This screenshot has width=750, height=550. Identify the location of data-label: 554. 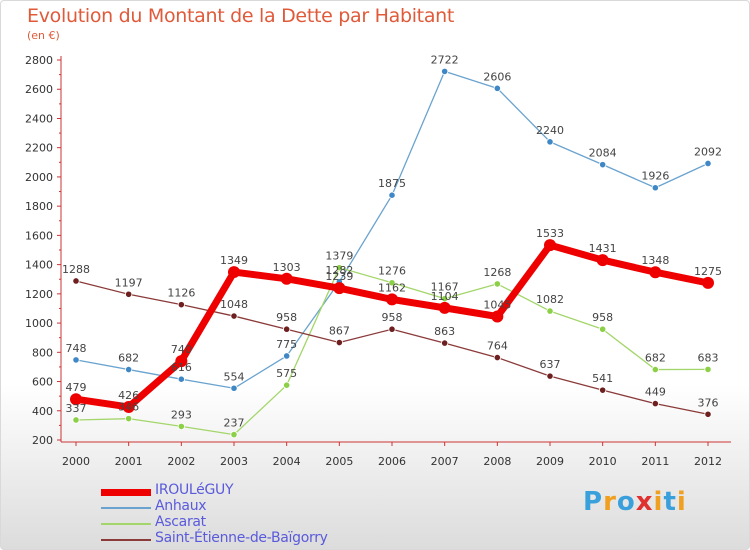
(234, 376).